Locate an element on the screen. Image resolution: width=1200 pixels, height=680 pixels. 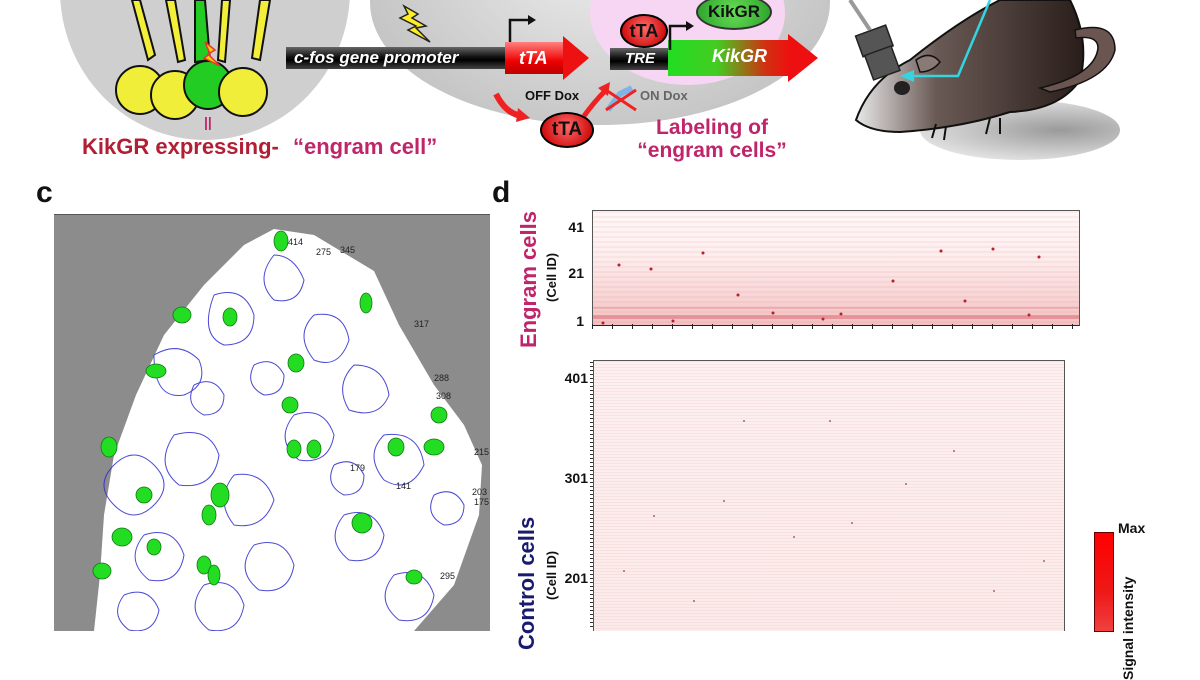
labeling-caption: Labeling of “engram cells” is located at coordinates (712, 139).